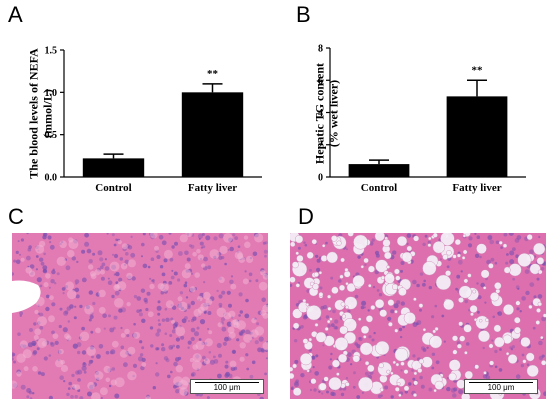 This screenshot has width=550, height=410. What do you see at coordinates (303, 14) in the screenshot?
I see `panel-label-b: B` at bounding box center [303, 14].